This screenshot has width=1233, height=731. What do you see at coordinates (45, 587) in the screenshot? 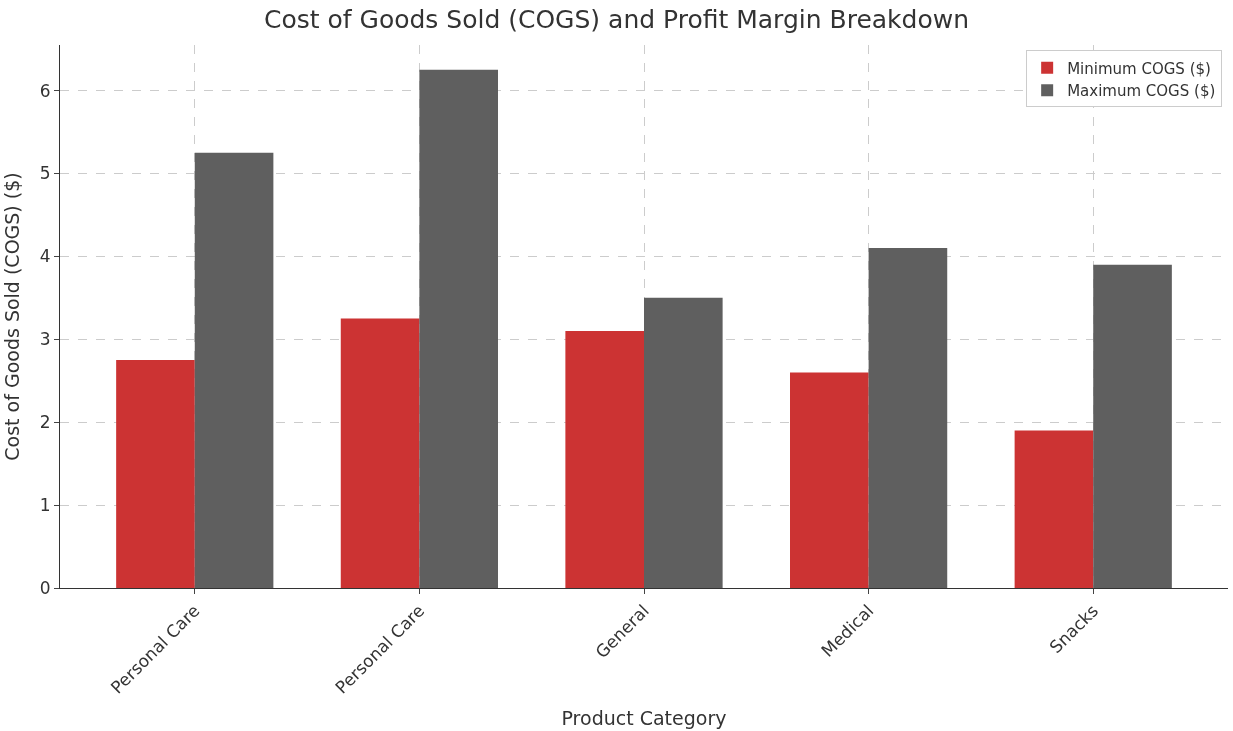
I see `y-tick-label: 0` at bounding box center [45, 587].